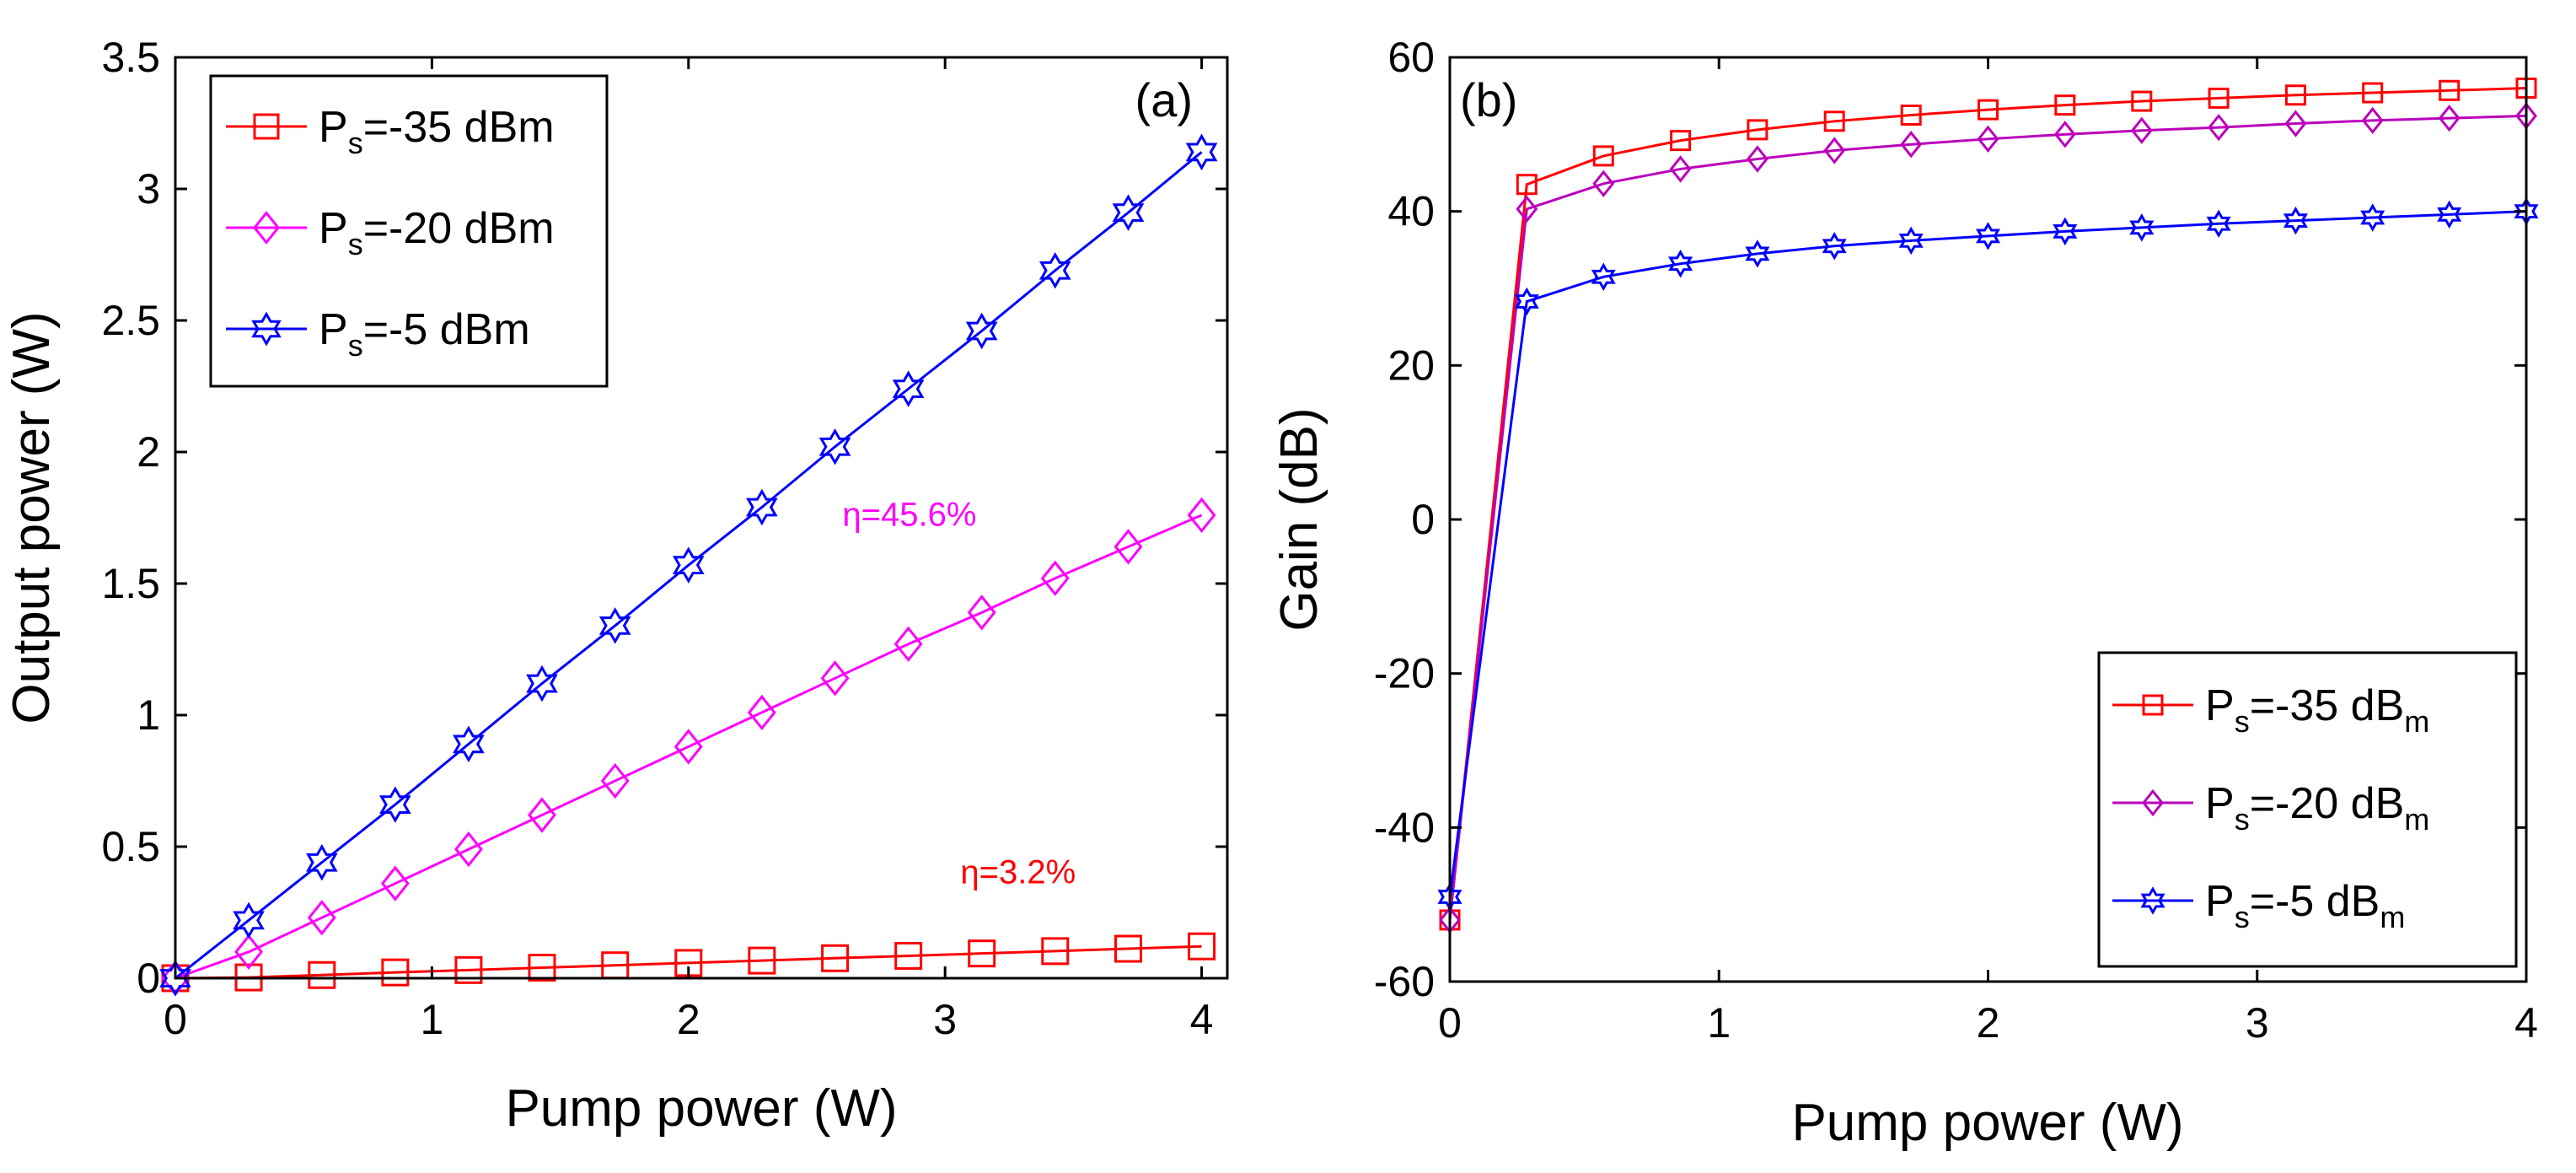 The width and height of the screenshot is (2576, 1173). Describe the element at coordinates (1488, 100) in the screenshot. I see `panel-label-b: (b)` at that location.